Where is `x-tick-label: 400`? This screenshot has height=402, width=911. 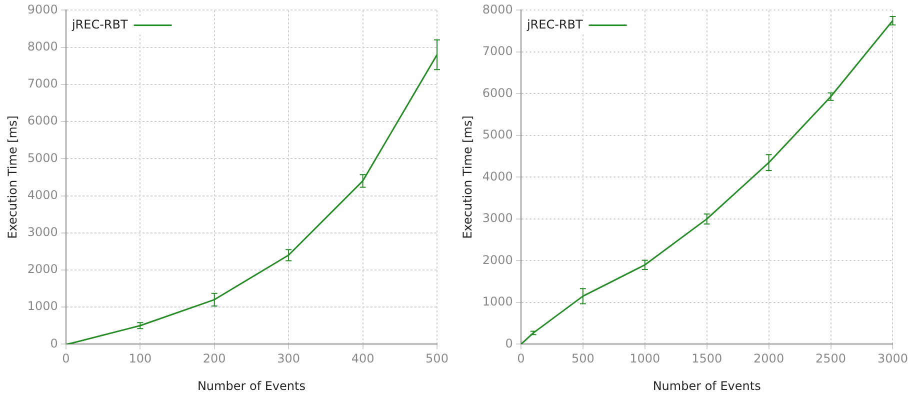
x-tick-label: 400 is located at coordinates (362, 359).